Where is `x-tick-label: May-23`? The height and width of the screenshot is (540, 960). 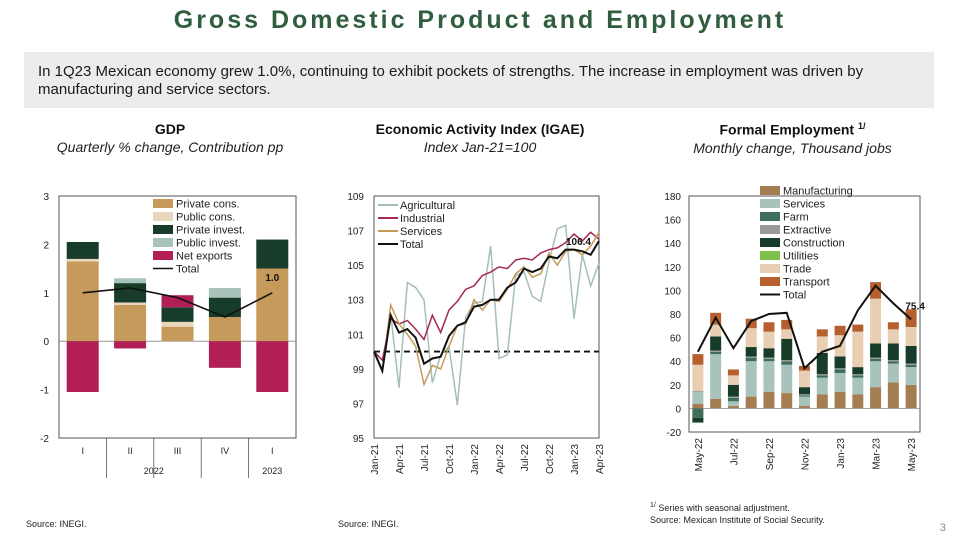
x-tick-label: May-23 is located at coordinates (912, 455).